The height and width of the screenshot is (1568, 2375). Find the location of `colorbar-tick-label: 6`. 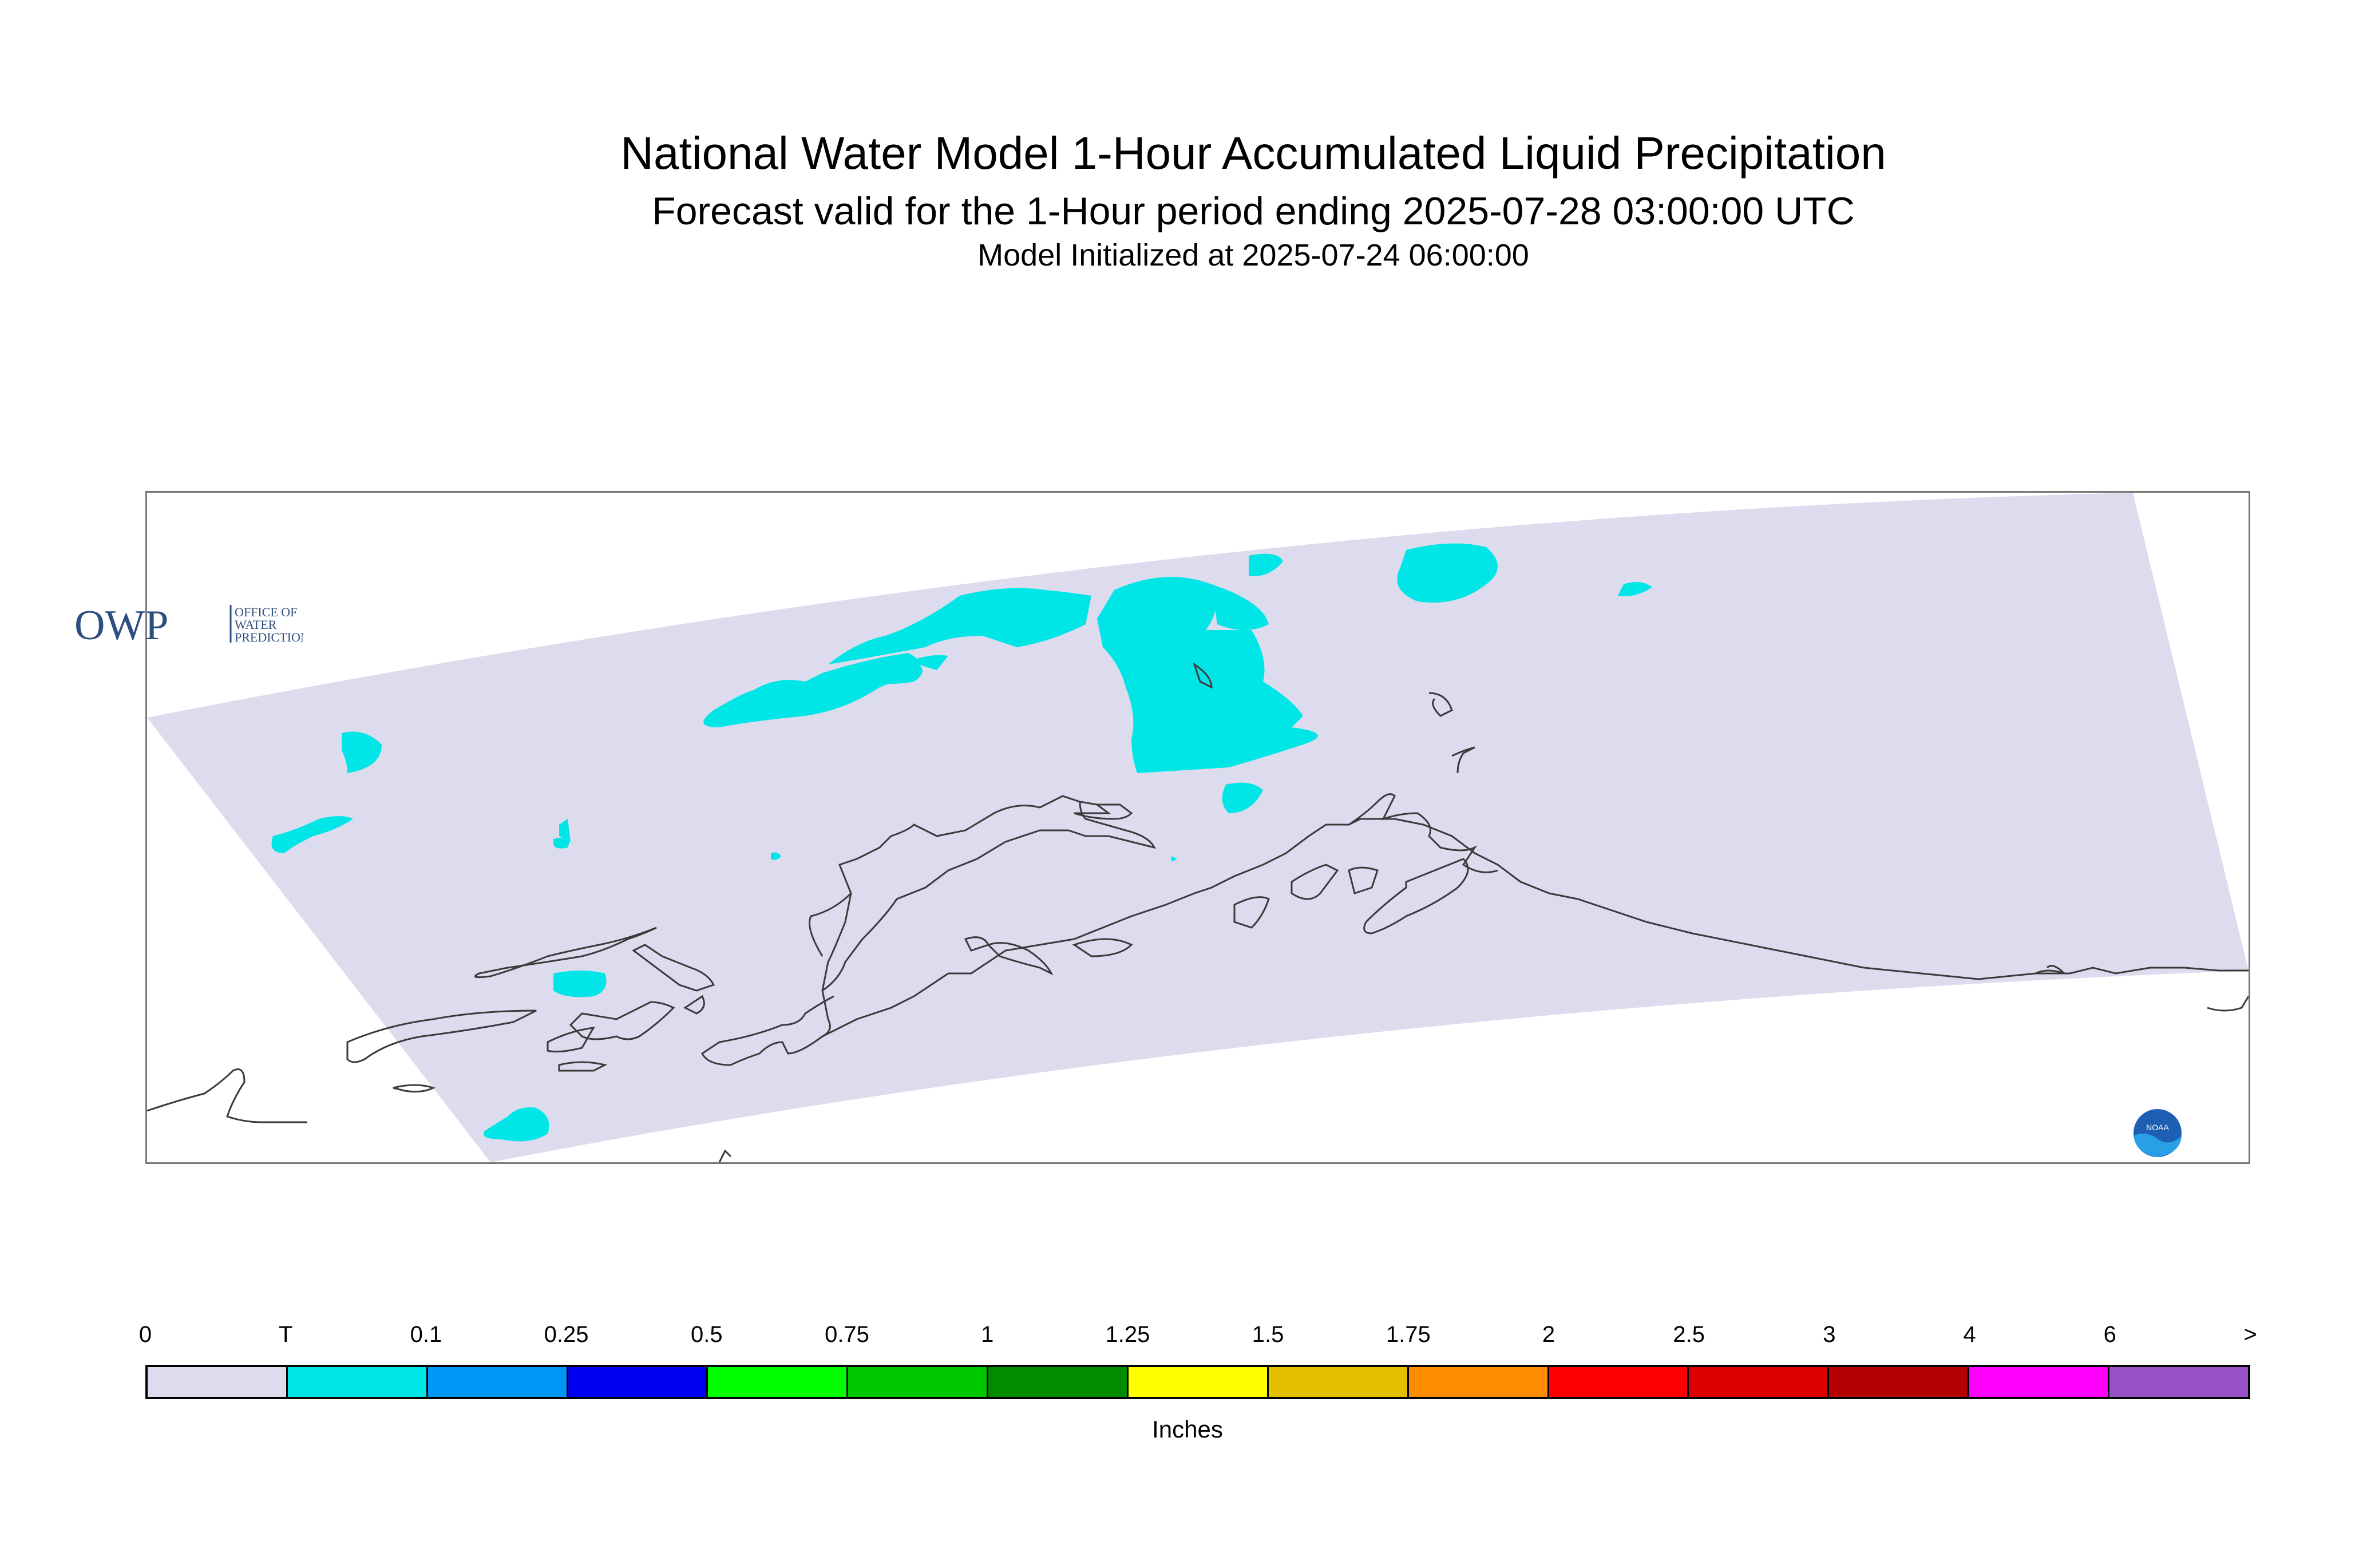

colorbar-tick-label: 6 is located at coordinates (2109, 1334).